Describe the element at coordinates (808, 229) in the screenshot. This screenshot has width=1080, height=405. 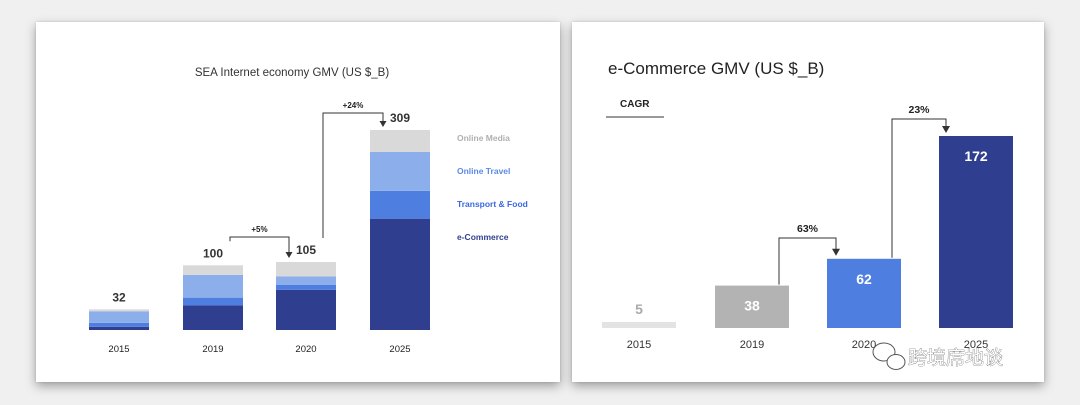
I see `growth-label-2019-2020: 63%` at that location.